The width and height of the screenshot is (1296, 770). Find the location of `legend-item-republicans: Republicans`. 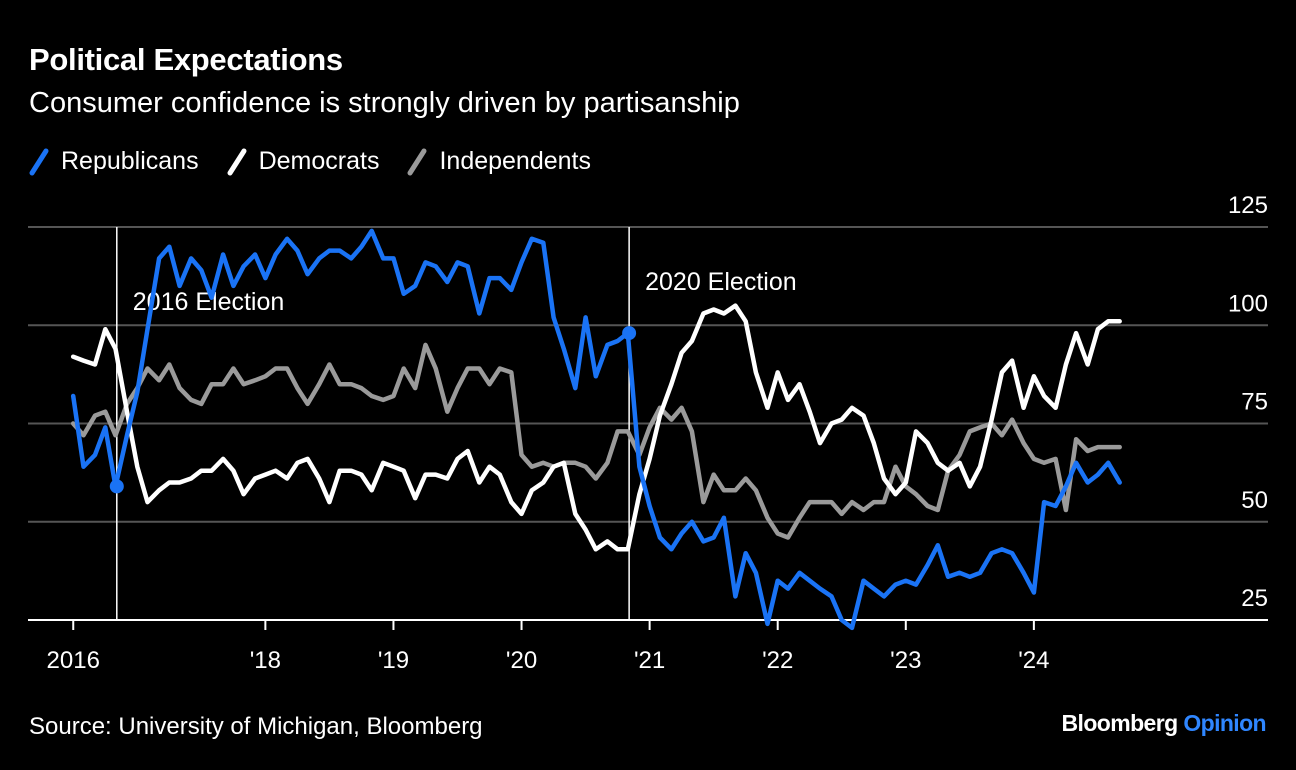

legend-item-republicans: Republicans is located at coordinates (114, 161).